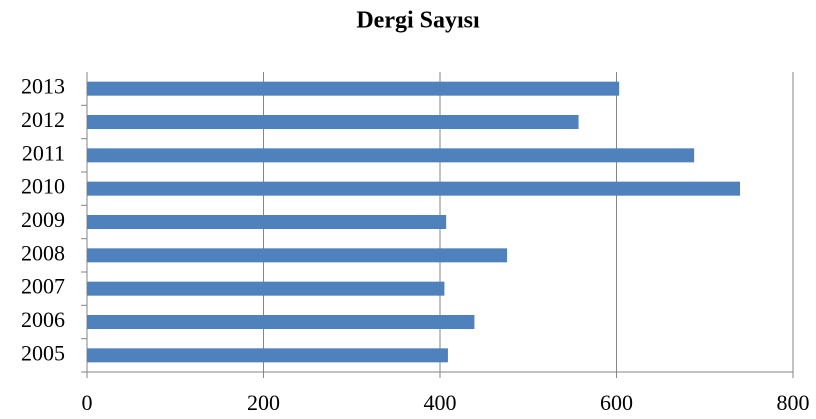  What do you see at coordinates (793, 402) in the screenshot?
I see `x-tick-label: 800` at bounding box center [793, 402].